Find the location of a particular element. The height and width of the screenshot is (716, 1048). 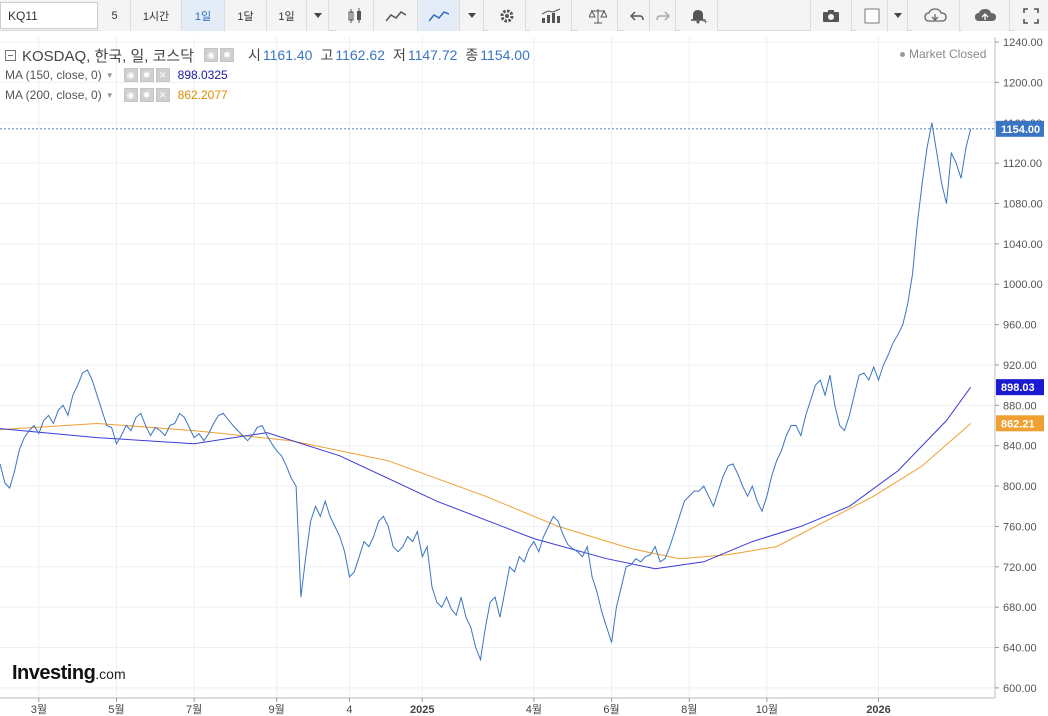

x-tick-label: 5월 is located at coordinates (116, 709).